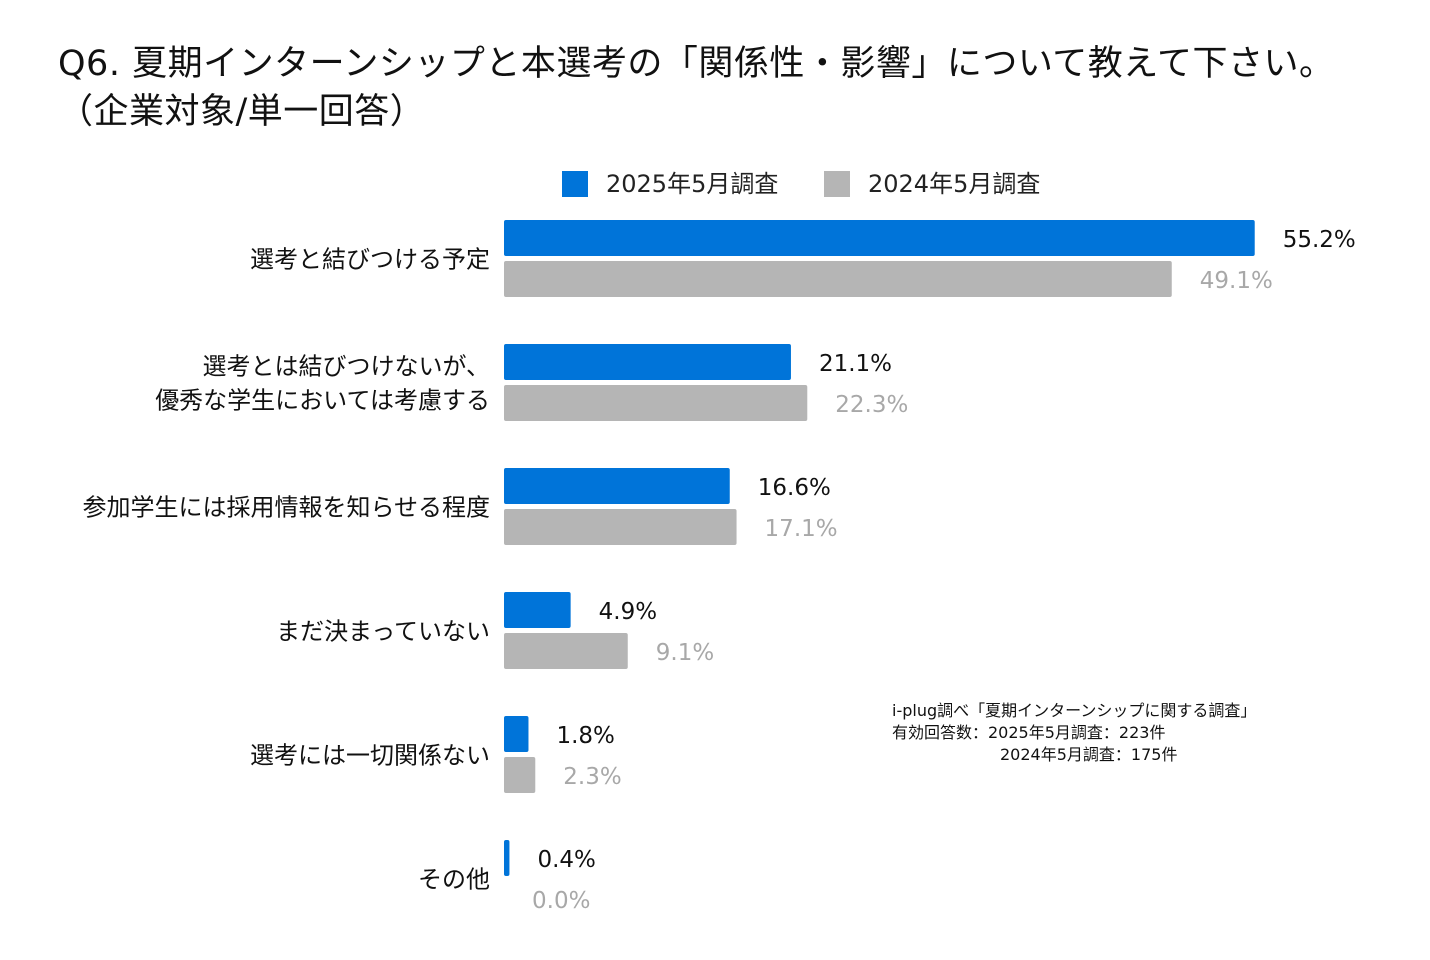 Image resolution: width=1430 pixels, height=960 pixels. What do you see at coordinates (383, 632) in the screenshot?
I see `category-label: まだ決まっていない` at bounding box center [383, 632].